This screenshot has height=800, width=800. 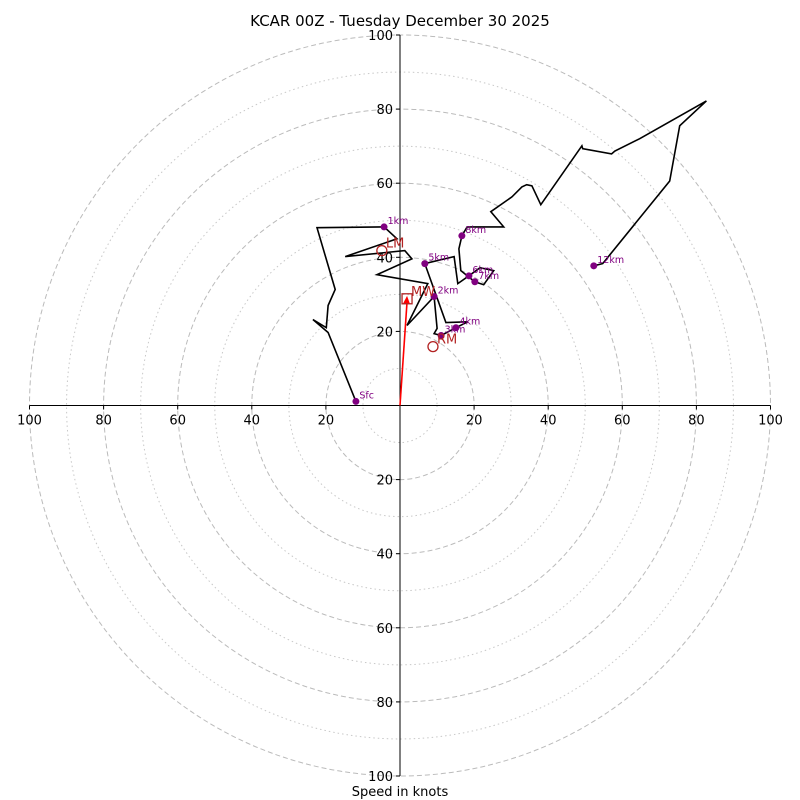 I want to click on storm-motion-arrow, so click(x=405, y=350).